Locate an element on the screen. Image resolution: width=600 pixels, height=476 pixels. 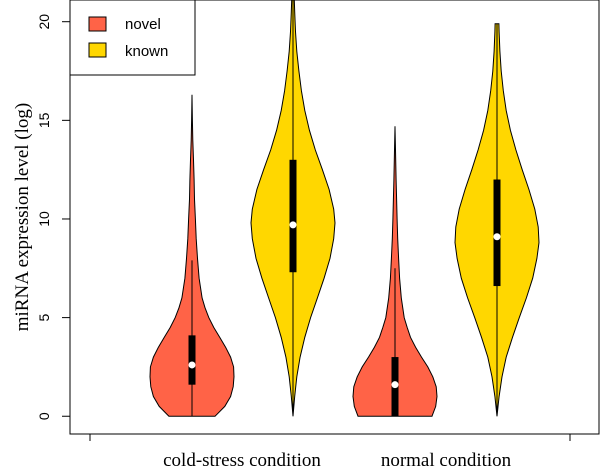
y-tick-label: 5 is located at coordinates (44, 318).